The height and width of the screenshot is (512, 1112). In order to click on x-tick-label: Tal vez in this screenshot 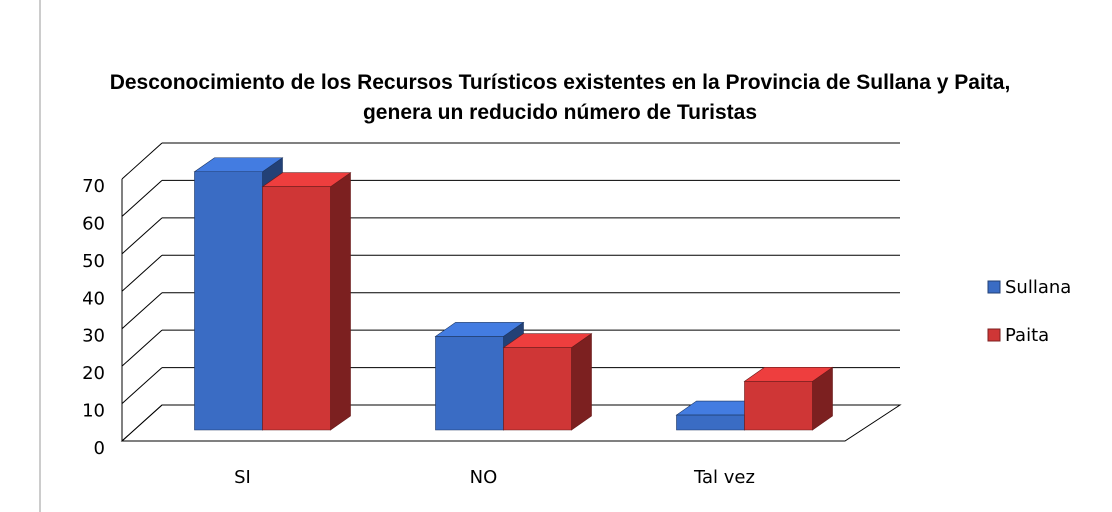, I will do `click(724, 477)`.